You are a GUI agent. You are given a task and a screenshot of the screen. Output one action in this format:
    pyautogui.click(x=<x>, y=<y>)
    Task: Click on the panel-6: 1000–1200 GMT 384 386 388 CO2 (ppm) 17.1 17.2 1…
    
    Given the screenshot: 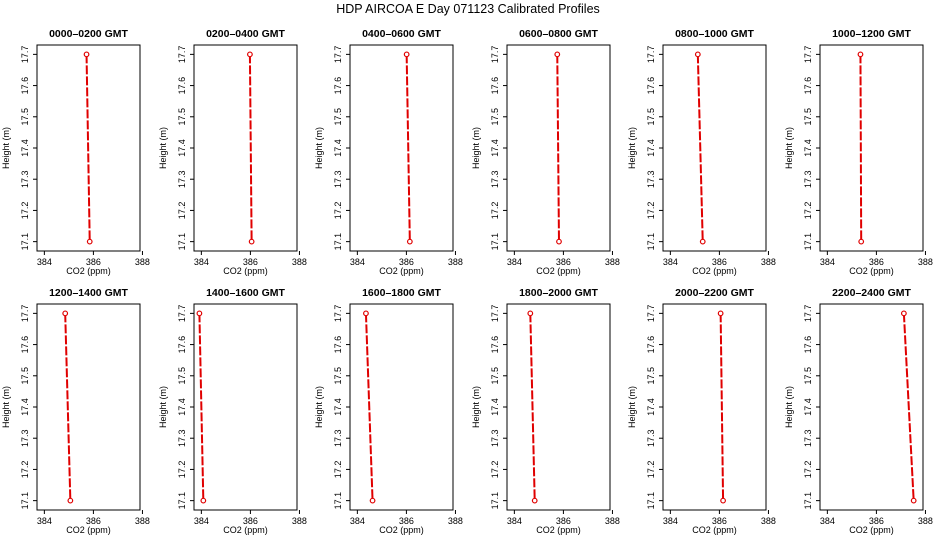 What is the action you would take?
    pyautogui.click(x=858, y=152)
    